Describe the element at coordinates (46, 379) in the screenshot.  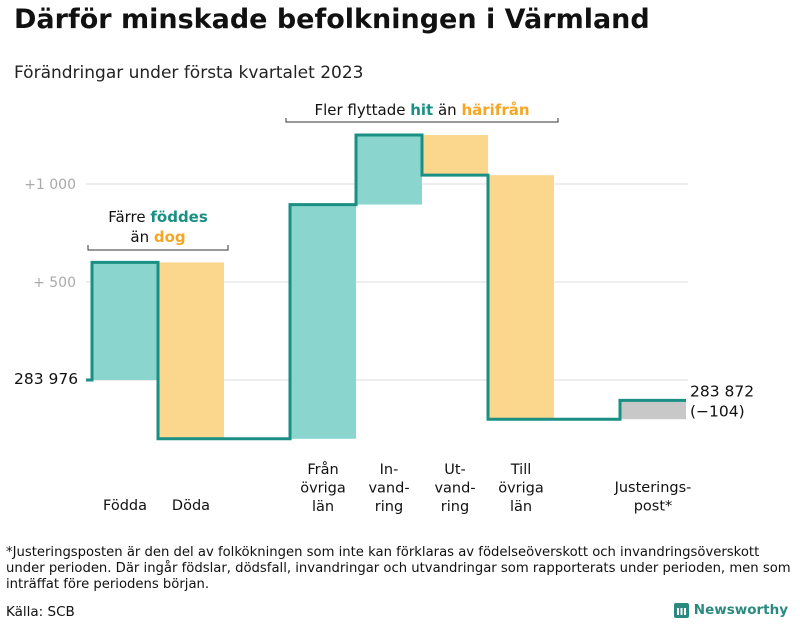
I see `start-value-label: 283 976` at that location.